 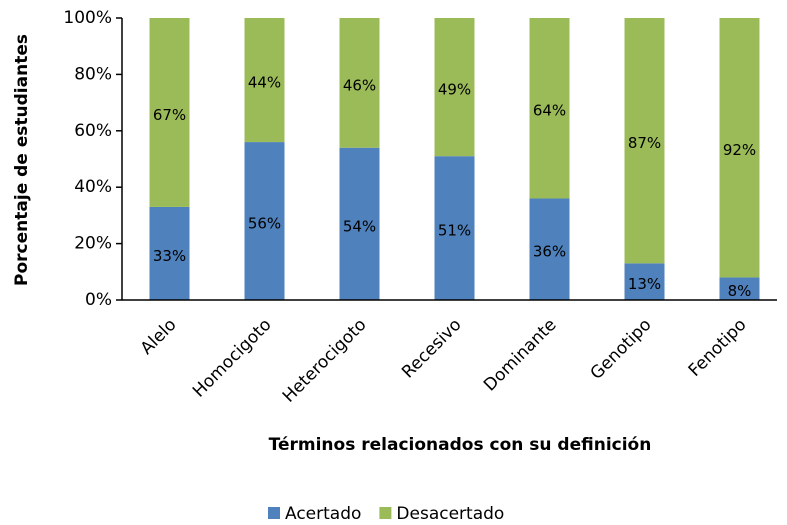 What do you see at coordinates (549, 252) in the screenshot?
I see `data-label: 36%` at bounding box center [549, 252].